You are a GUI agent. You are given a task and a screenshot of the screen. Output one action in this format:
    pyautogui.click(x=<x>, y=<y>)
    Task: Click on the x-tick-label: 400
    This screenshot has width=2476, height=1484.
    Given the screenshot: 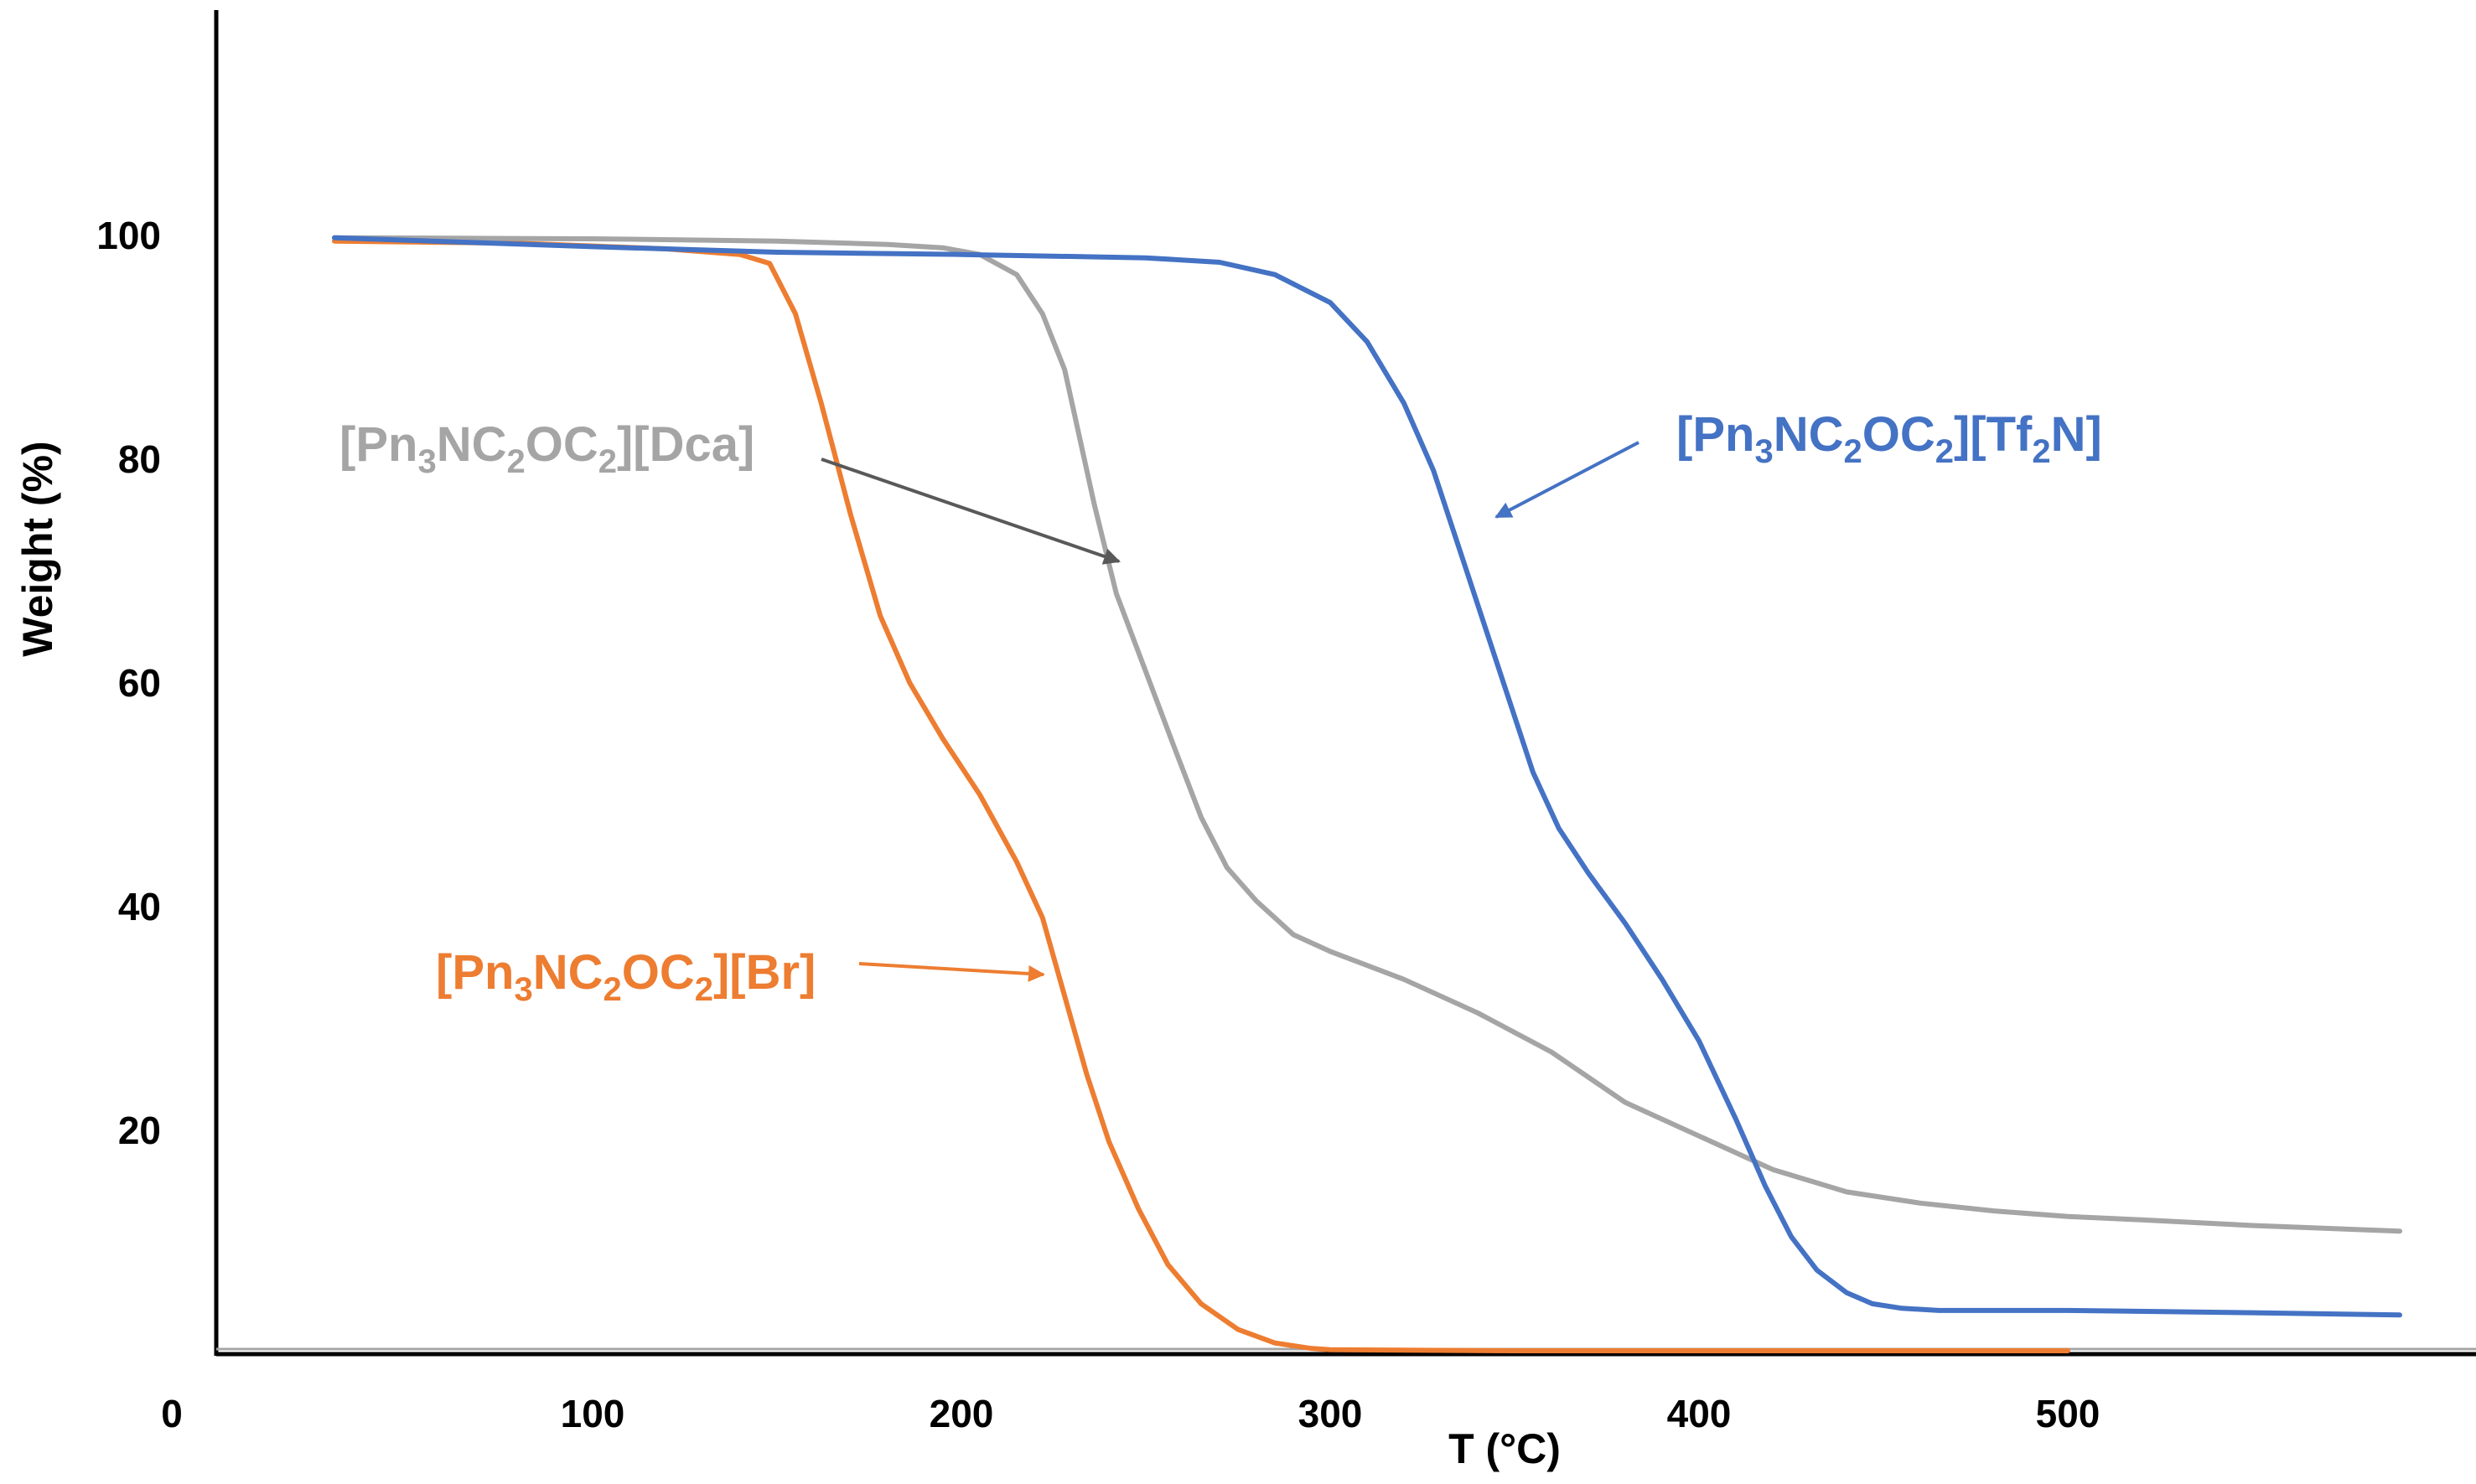 What is the action you would take?
    pyautogui.click(x=1699, y=1413)
    